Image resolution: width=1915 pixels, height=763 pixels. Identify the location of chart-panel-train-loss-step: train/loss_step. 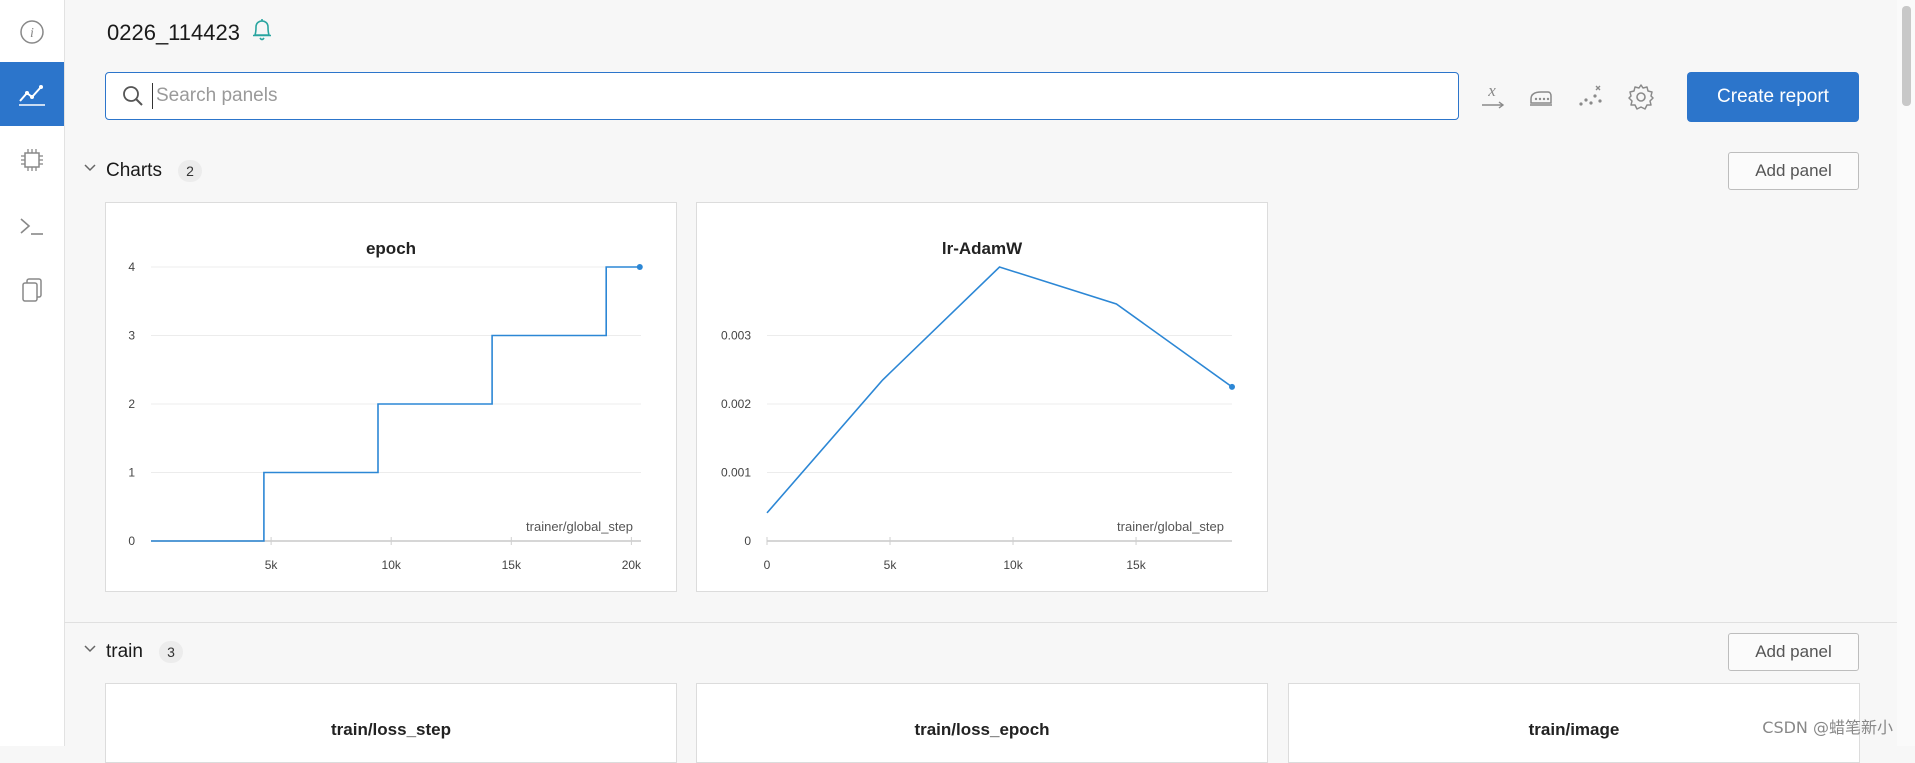
(391, 723).